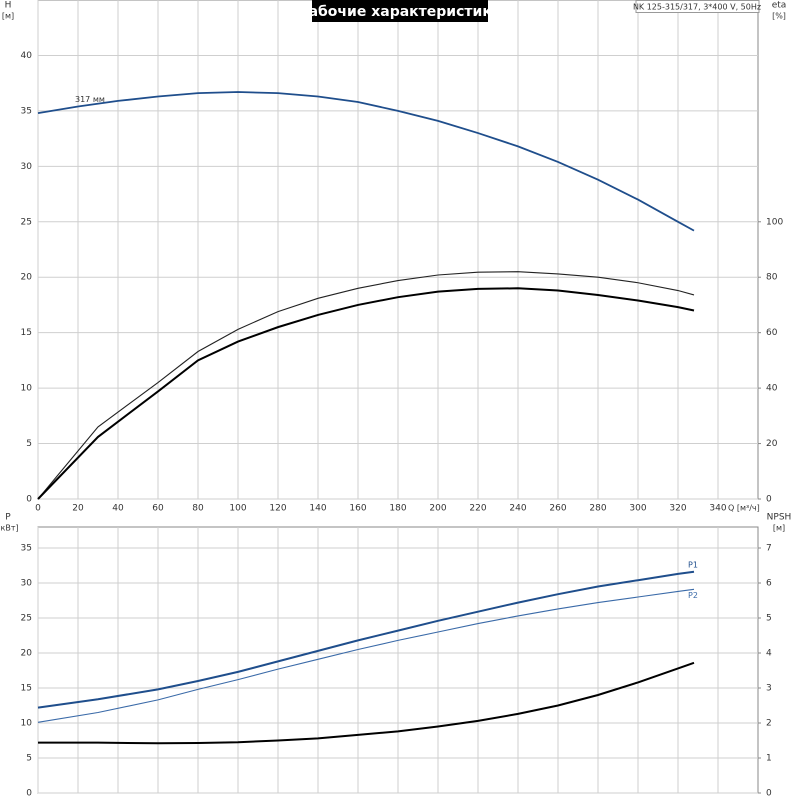 This screenshot has height=800, width=800. I want to click on x-tick-label: 120, so click(277, 509).